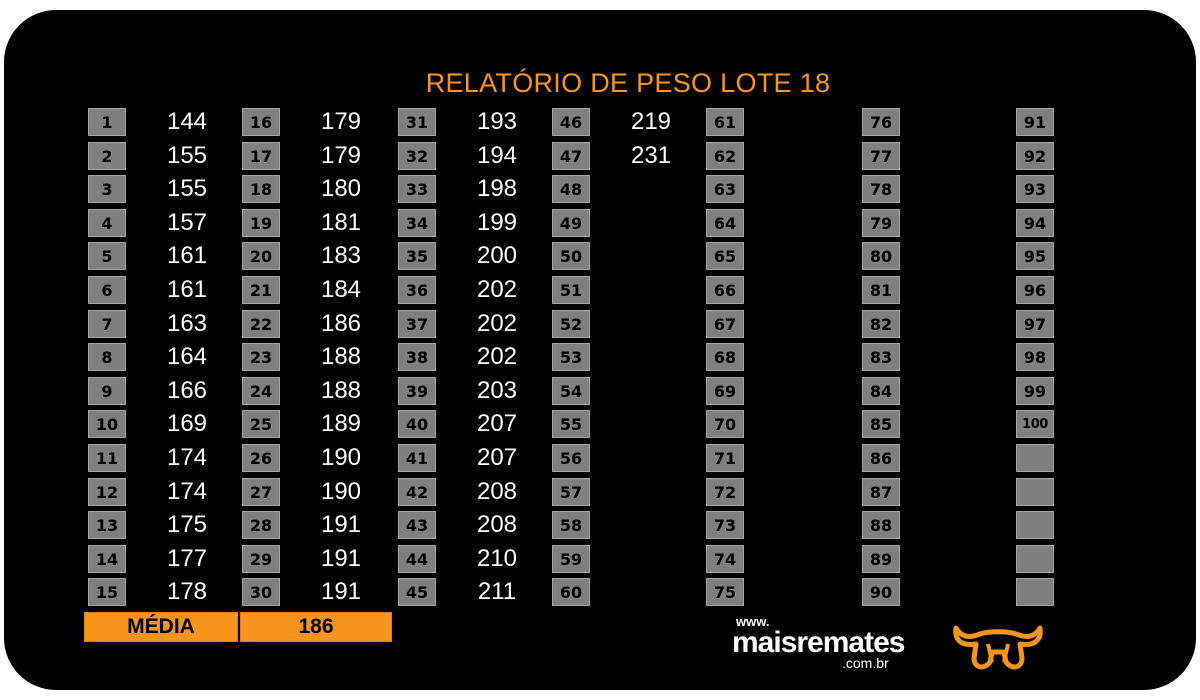 This screenshot has height=700, width=1200. Describe the element at coordinates (881, 592) in the screenshot. I see `lot-number-badge: 90` at that location.